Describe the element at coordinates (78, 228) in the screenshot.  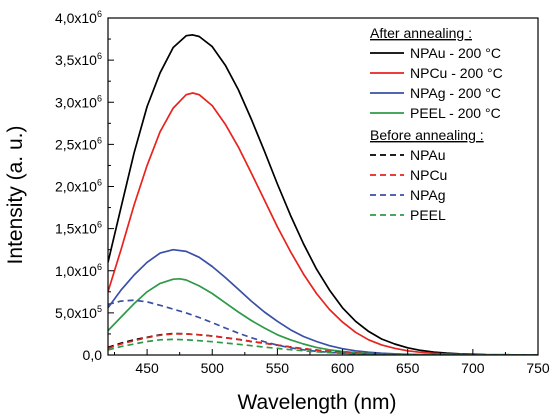
I see `y-tick-label-3: 1,5x10⁶` at that location.